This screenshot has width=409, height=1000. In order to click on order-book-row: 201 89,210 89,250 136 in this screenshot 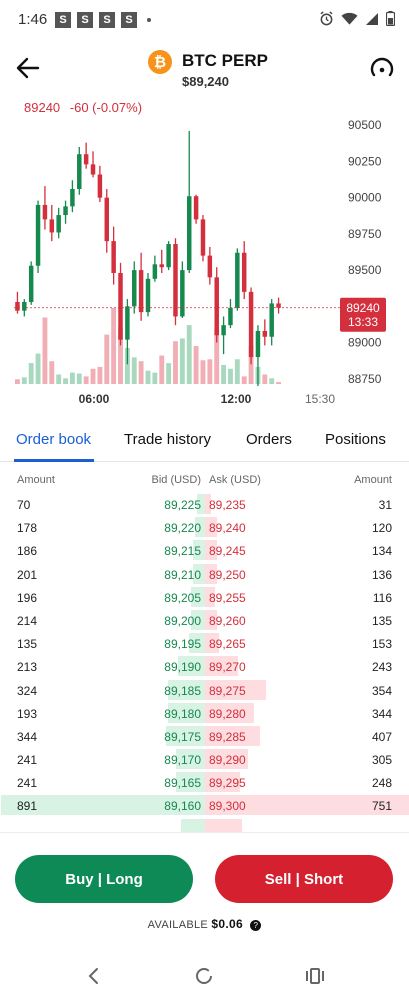, I will do `click(204, 573)`.